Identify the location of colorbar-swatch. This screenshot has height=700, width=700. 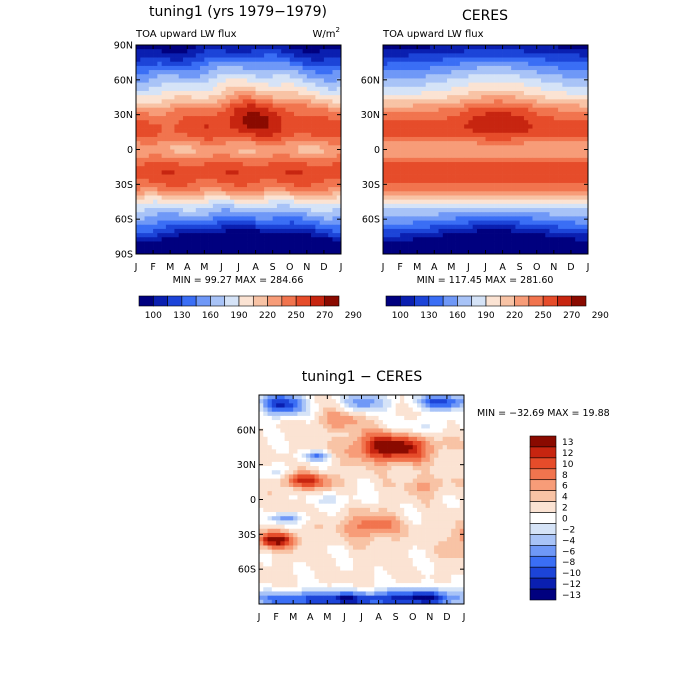
(422, 301).